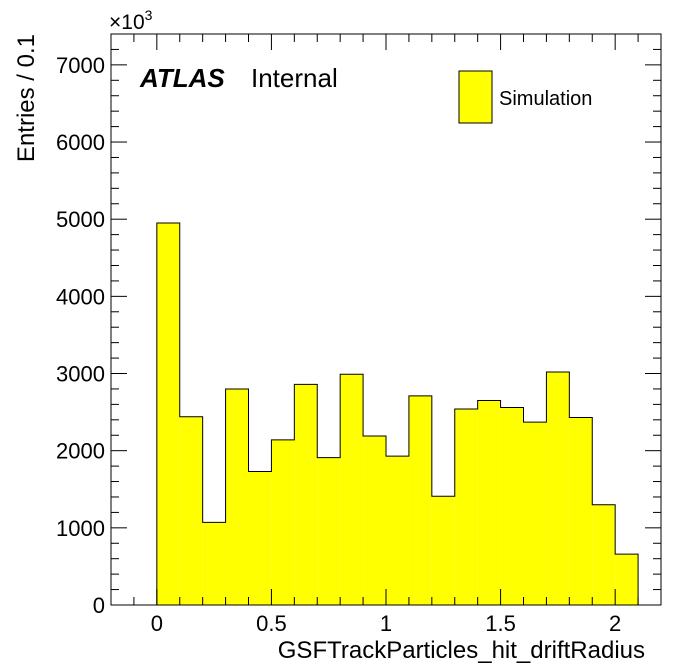 This screenshot has width=696, height=672. Describe the element at coordinates (80, 374) in the screenshot. I see `y-tick-label: 3000` at that location.